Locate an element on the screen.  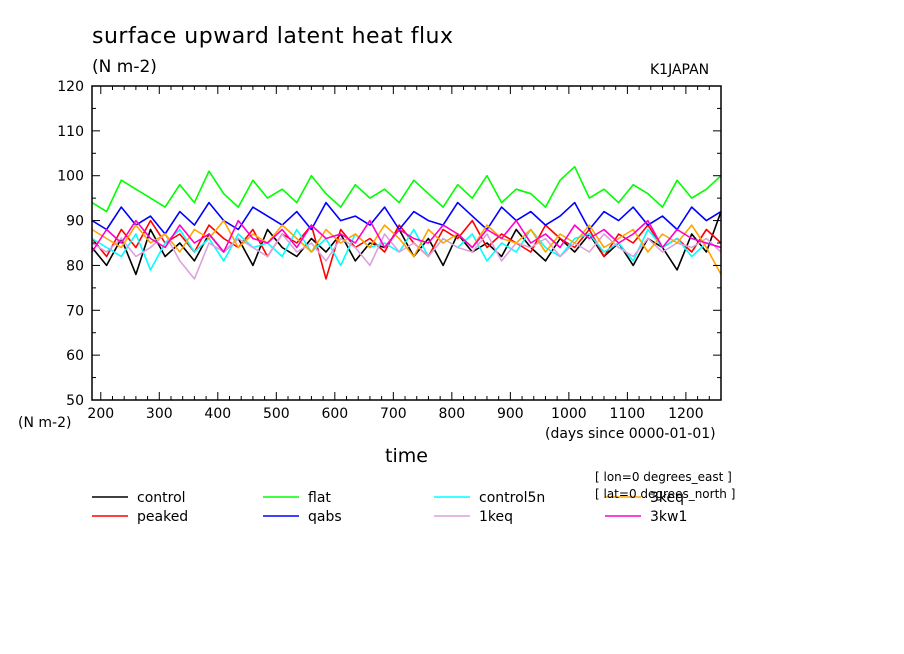
y-tick-label: 100 is located at coordinates (70, 177).